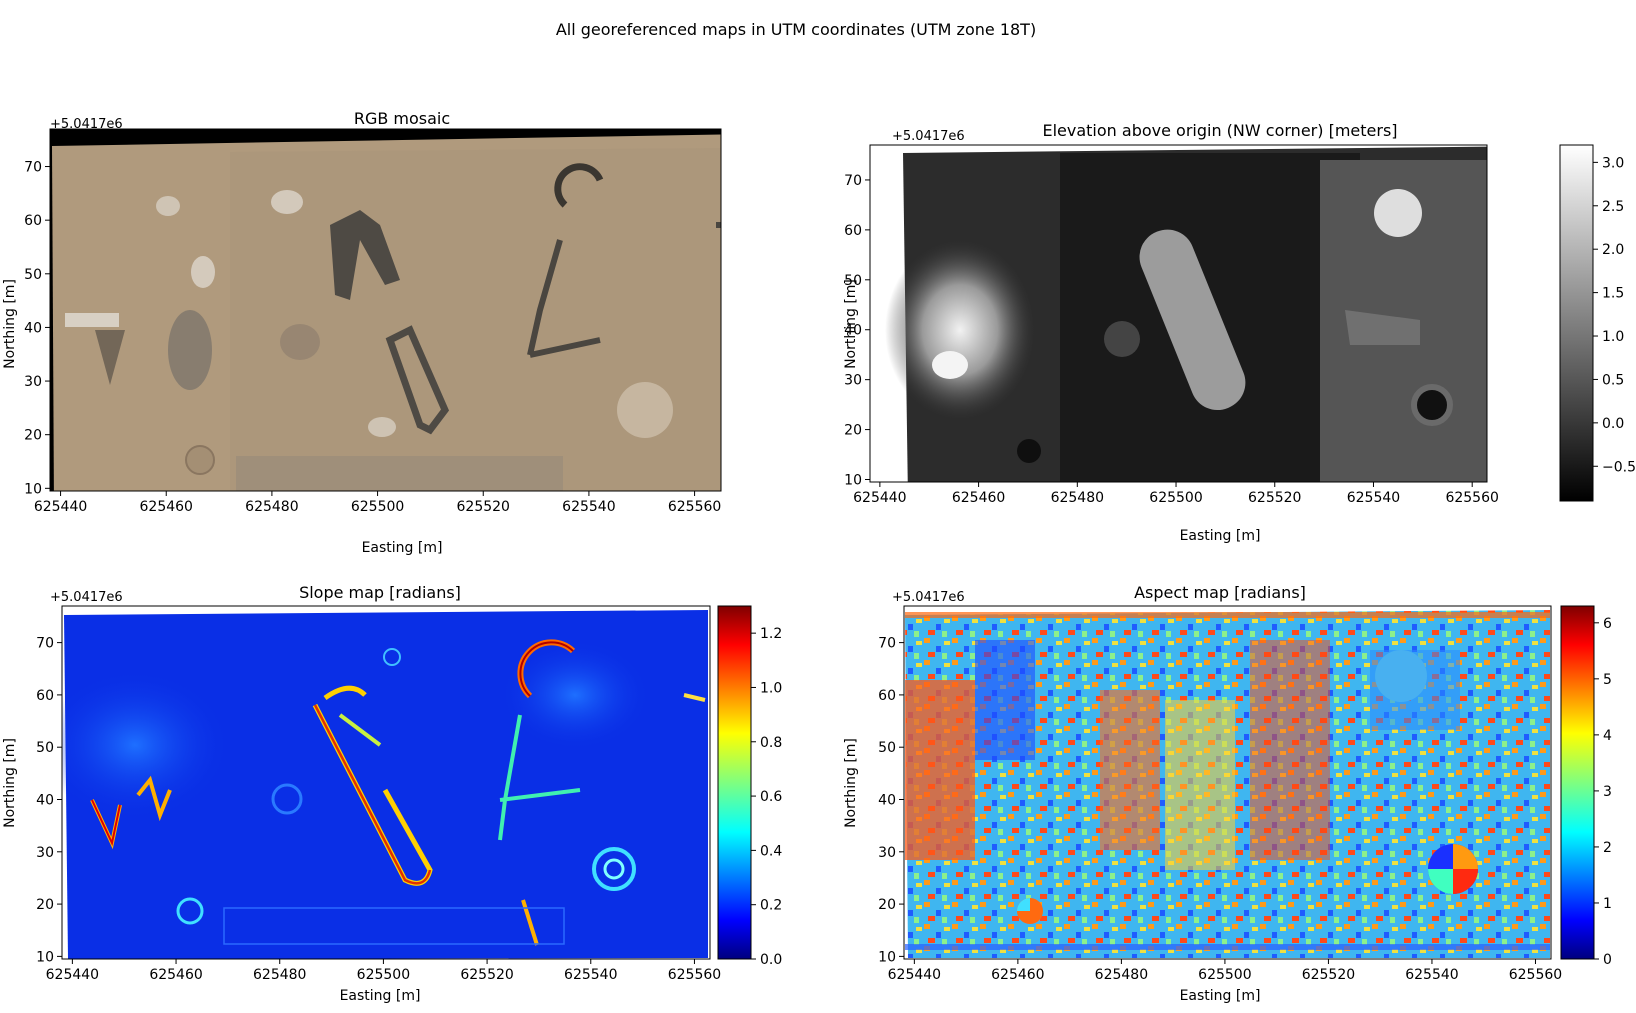 The image size is (1636, 1013). Describe the element at coordinates (771, 906) in the screenshot. I see `colorbar-tick-label: 0.2` at that location.